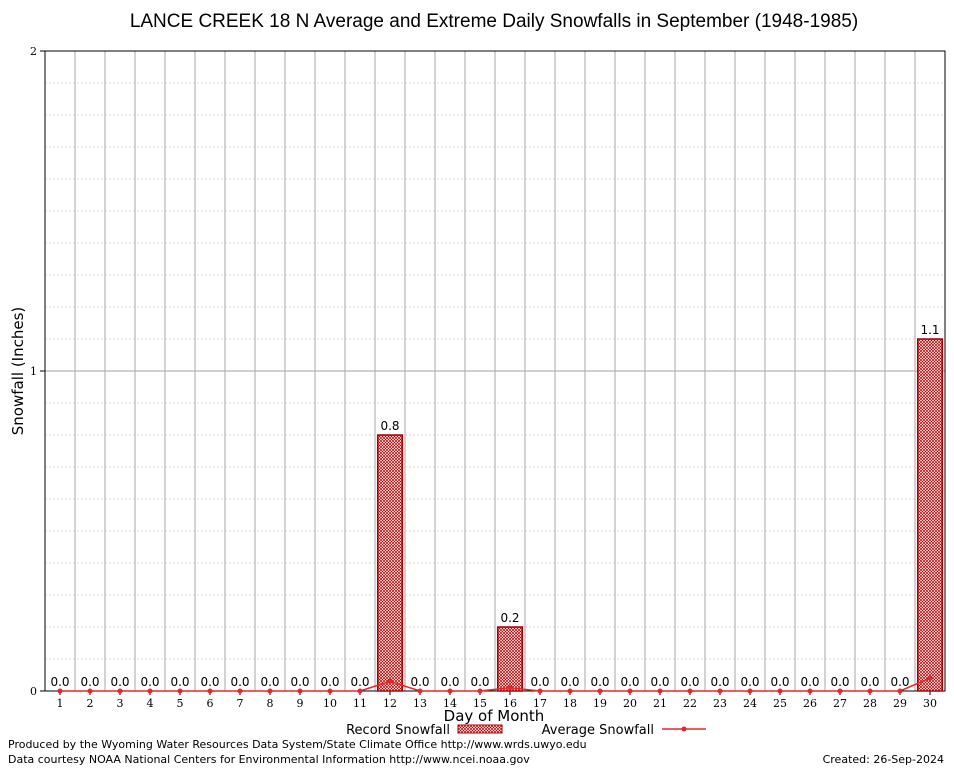 This screenshot has height=768, width=954. What do you see at coordinates (390, 703) in the screenshot?
I see `x-tick-label: 12` at bounding box center [390, 703].